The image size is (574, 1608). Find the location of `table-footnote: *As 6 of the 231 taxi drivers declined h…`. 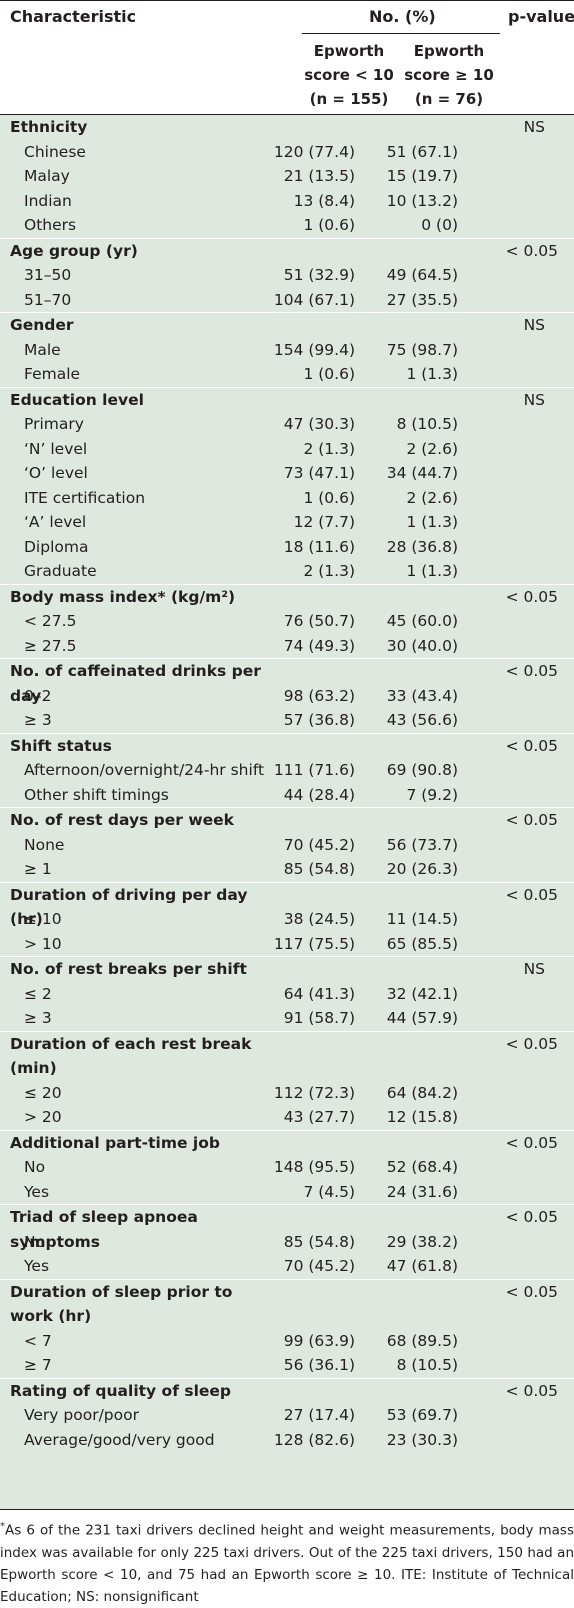

table-footnote: *As 6 of the 231 taxi drivers declined h… is located at coordinates (287, 1562).